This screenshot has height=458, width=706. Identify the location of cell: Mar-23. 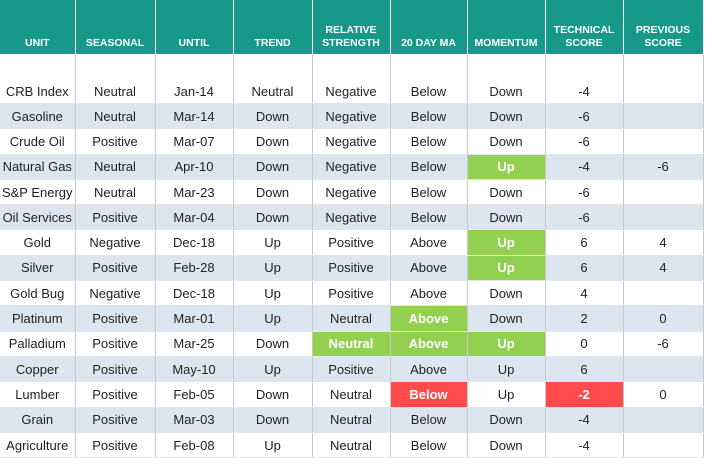
(194, 192).